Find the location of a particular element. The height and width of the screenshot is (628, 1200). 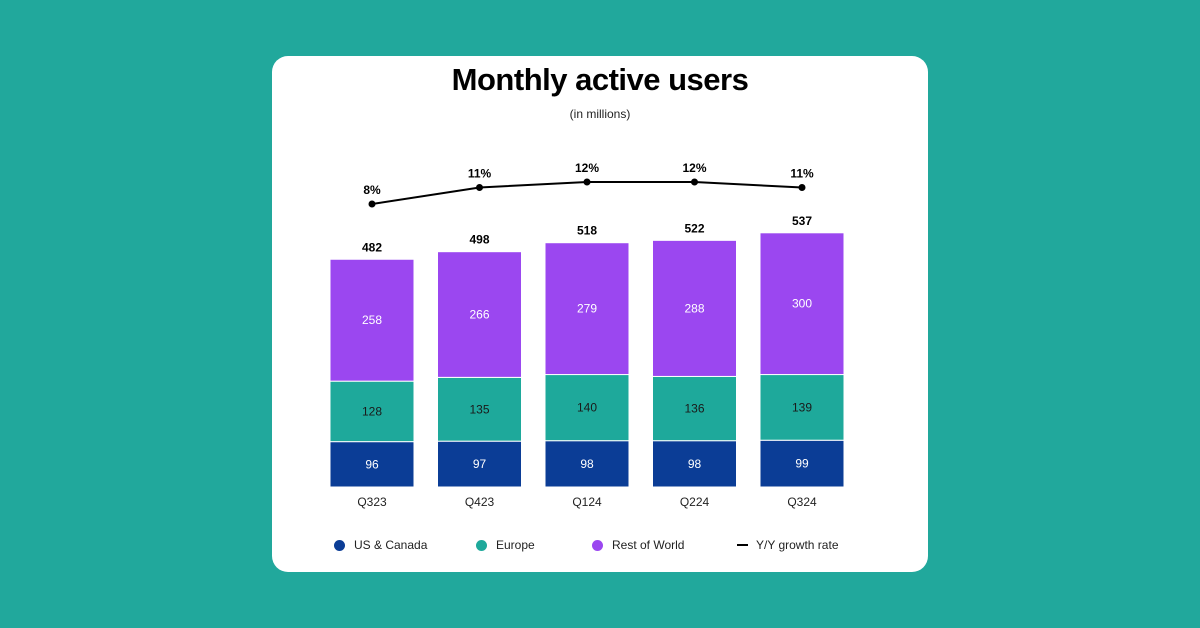

bar-segment-europe-q423 is located at coordinates (479, 409).